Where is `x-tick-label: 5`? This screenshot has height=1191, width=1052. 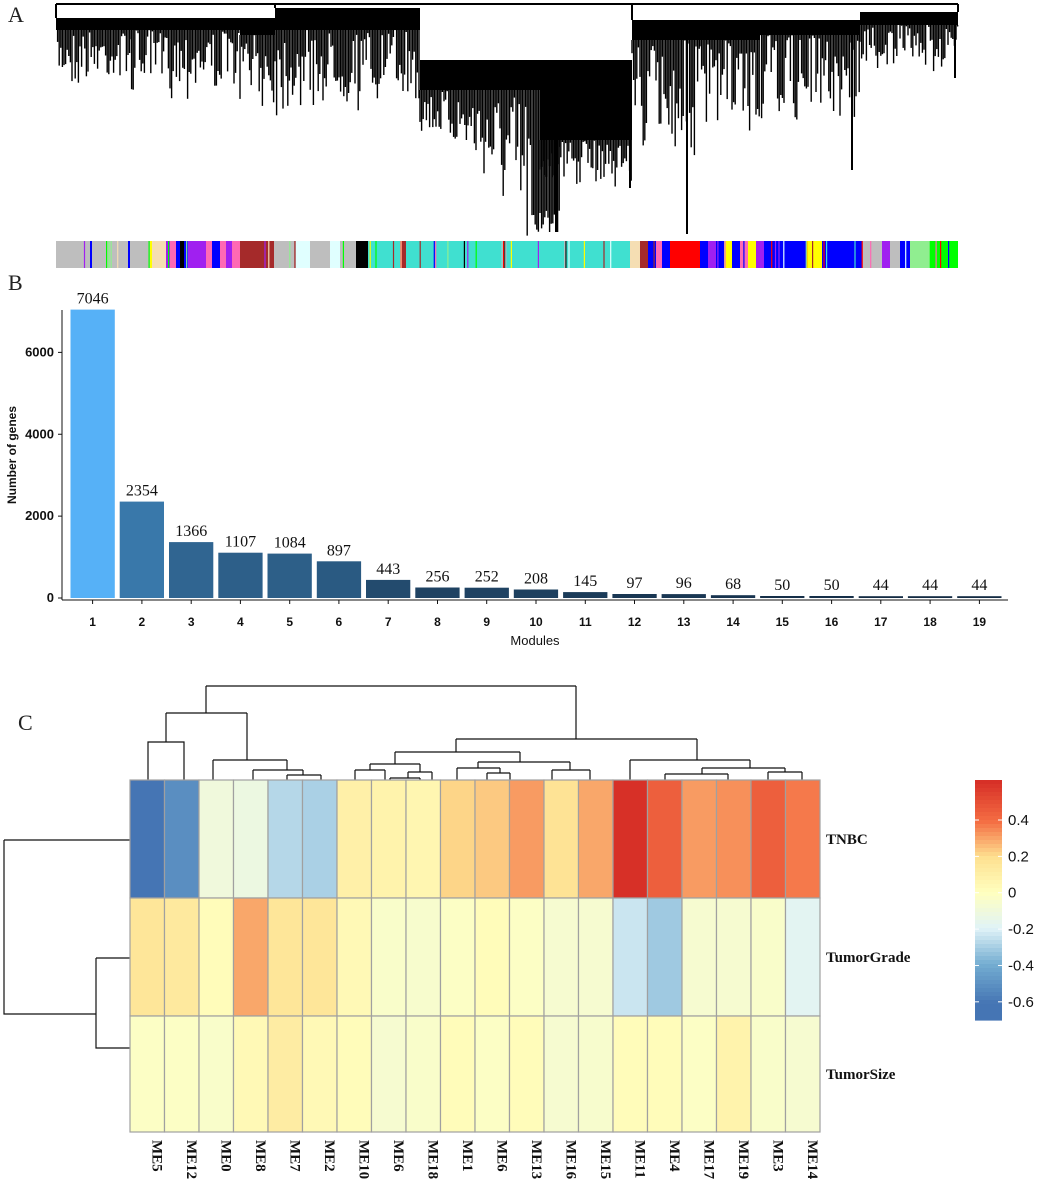
x-tick-label: 5 is located at coordinates (289, 622).